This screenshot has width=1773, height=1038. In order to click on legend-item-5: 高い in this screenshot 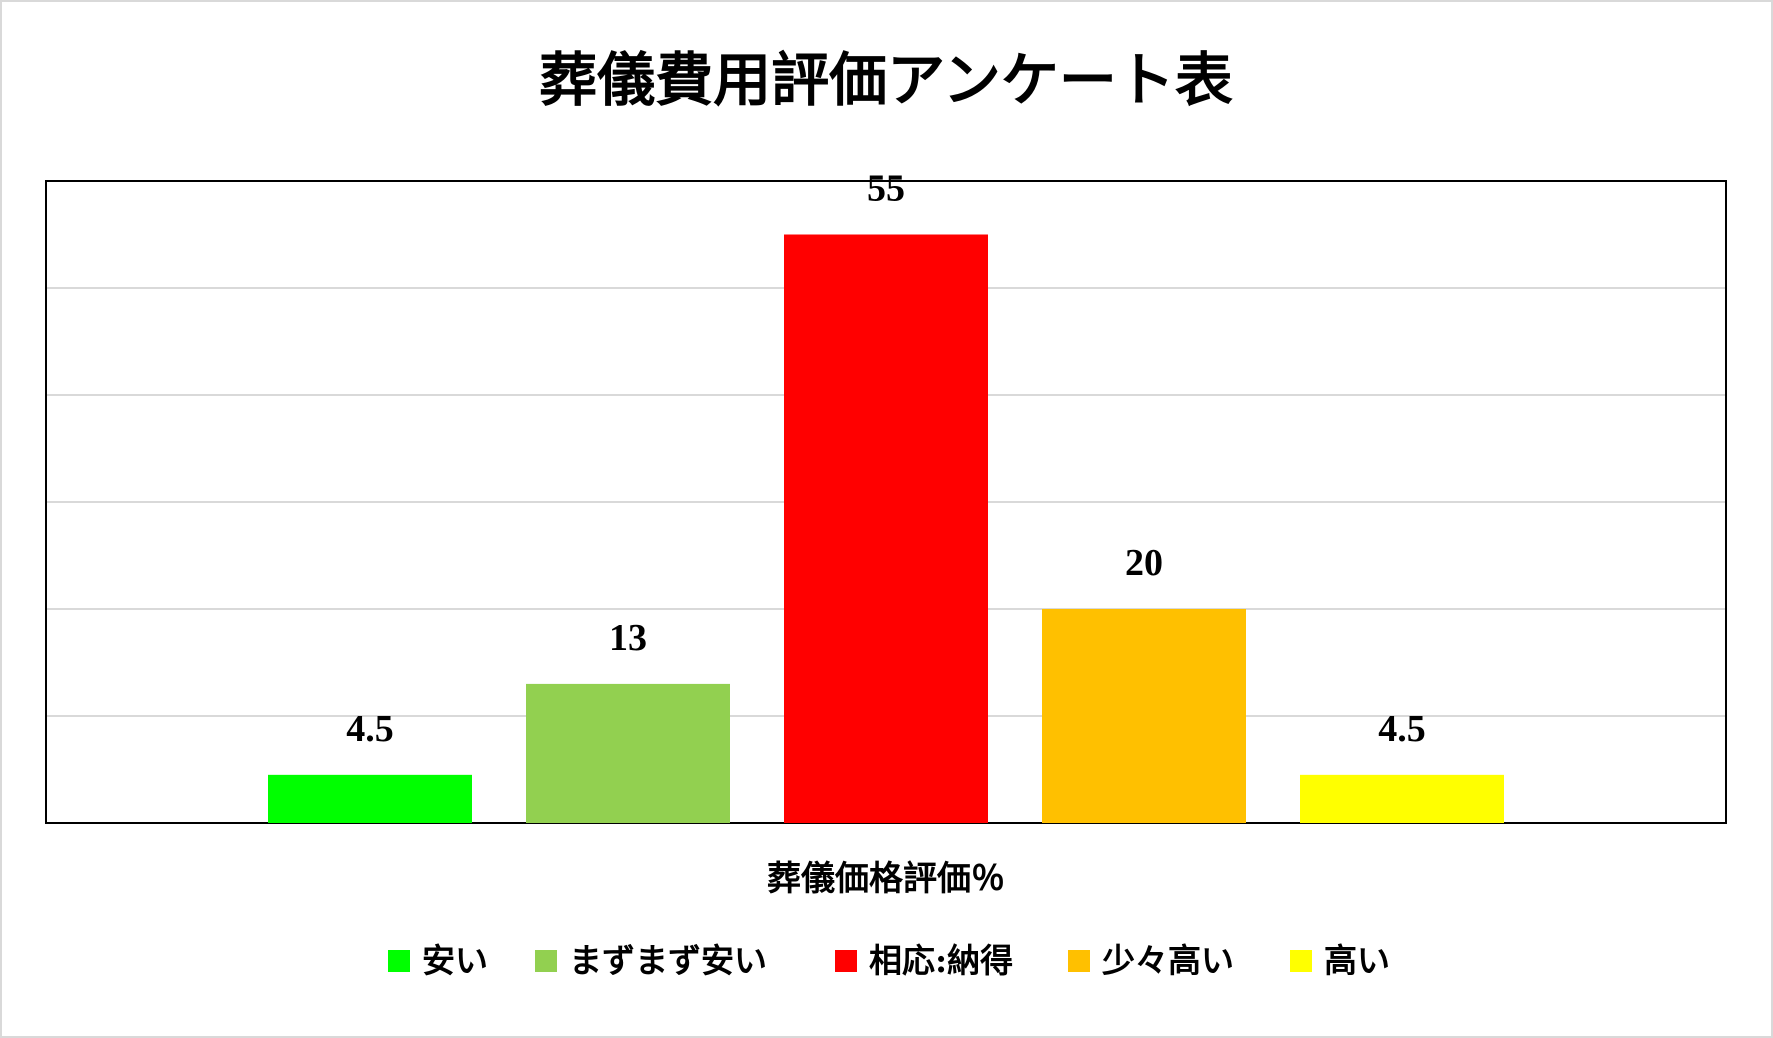, I will do `click(1340, 960)`.